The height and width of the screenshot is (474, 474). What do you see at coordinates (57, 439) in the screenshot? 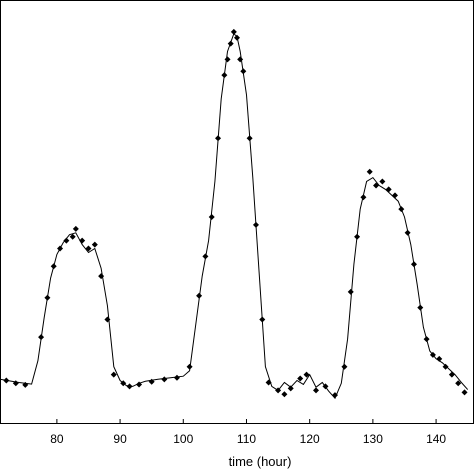
I see `x-tick-label: 80` at bounding box center [57, 439].